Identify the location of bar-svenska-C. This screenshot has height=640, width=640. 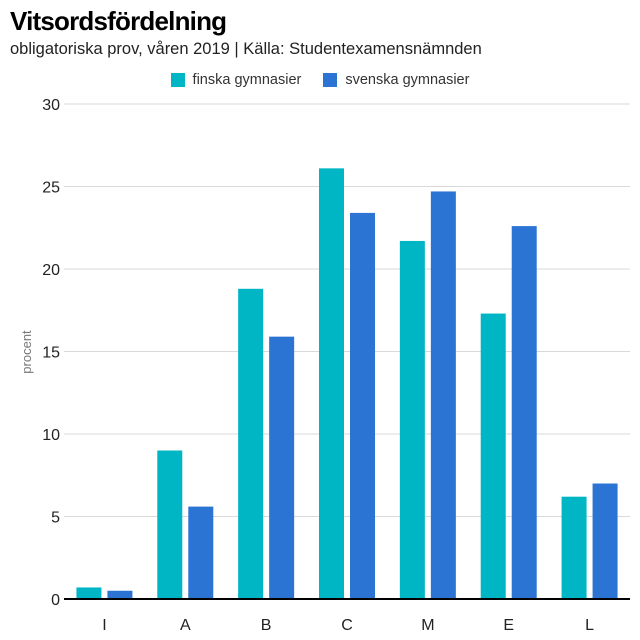
(362, 405).